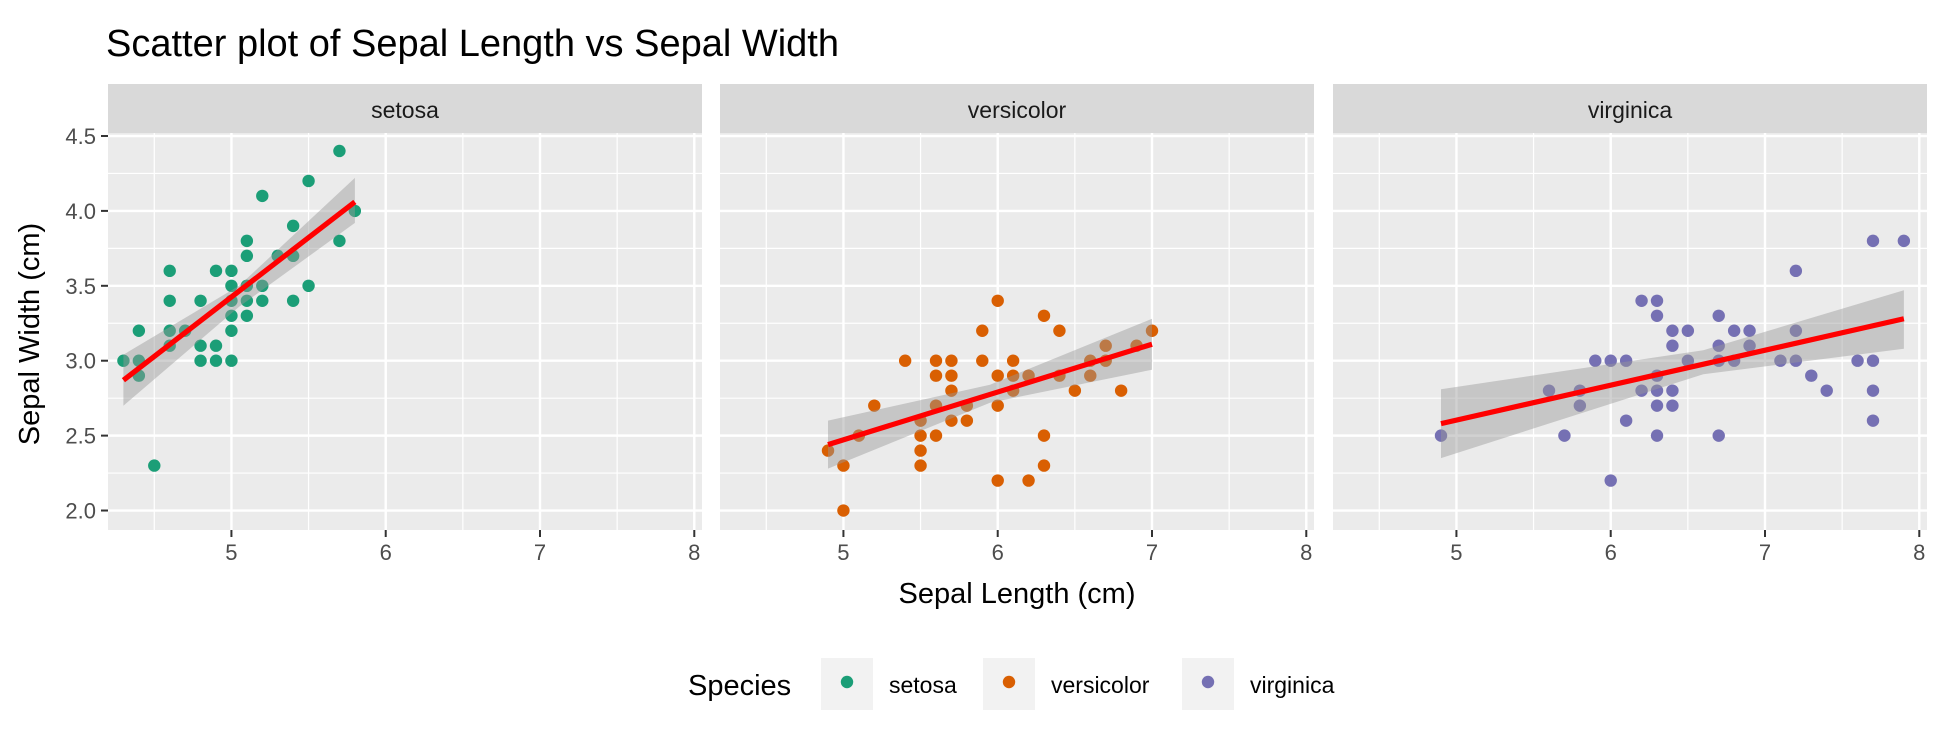 The height and width of the screenshot is (756, 1944). What do you see at coordinates (1100, 685) in the screenshot?
I see `legend-label-versicolor: versicolor` at bounding box center [1100, 685].